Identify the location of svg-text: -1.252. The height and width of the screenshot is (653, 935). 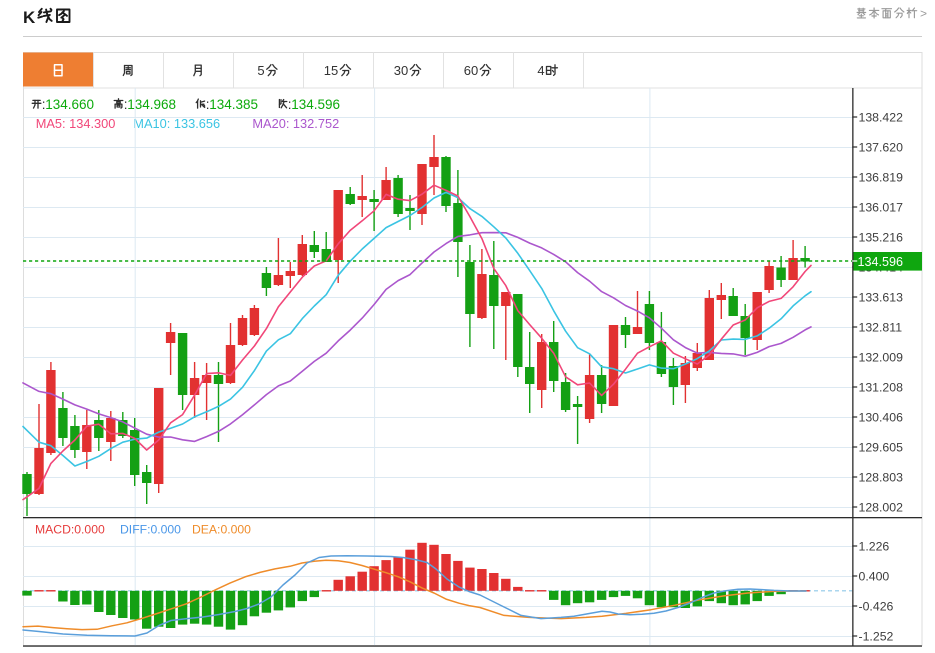
(876, 636).